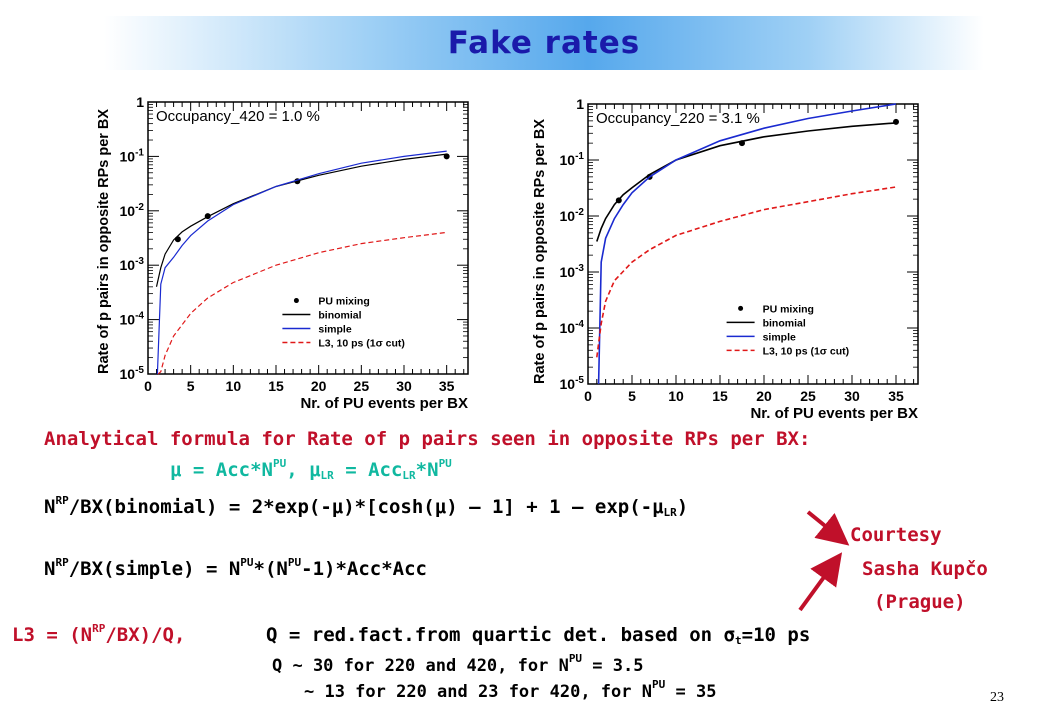 The height and width of the screenshot is (720, 1040). What do you see at coordinates (678, 118) in the screenshot?
I see `occupancy-annotation: Occupancy_220 = 3.1 %` at bounding box center [678, 118].